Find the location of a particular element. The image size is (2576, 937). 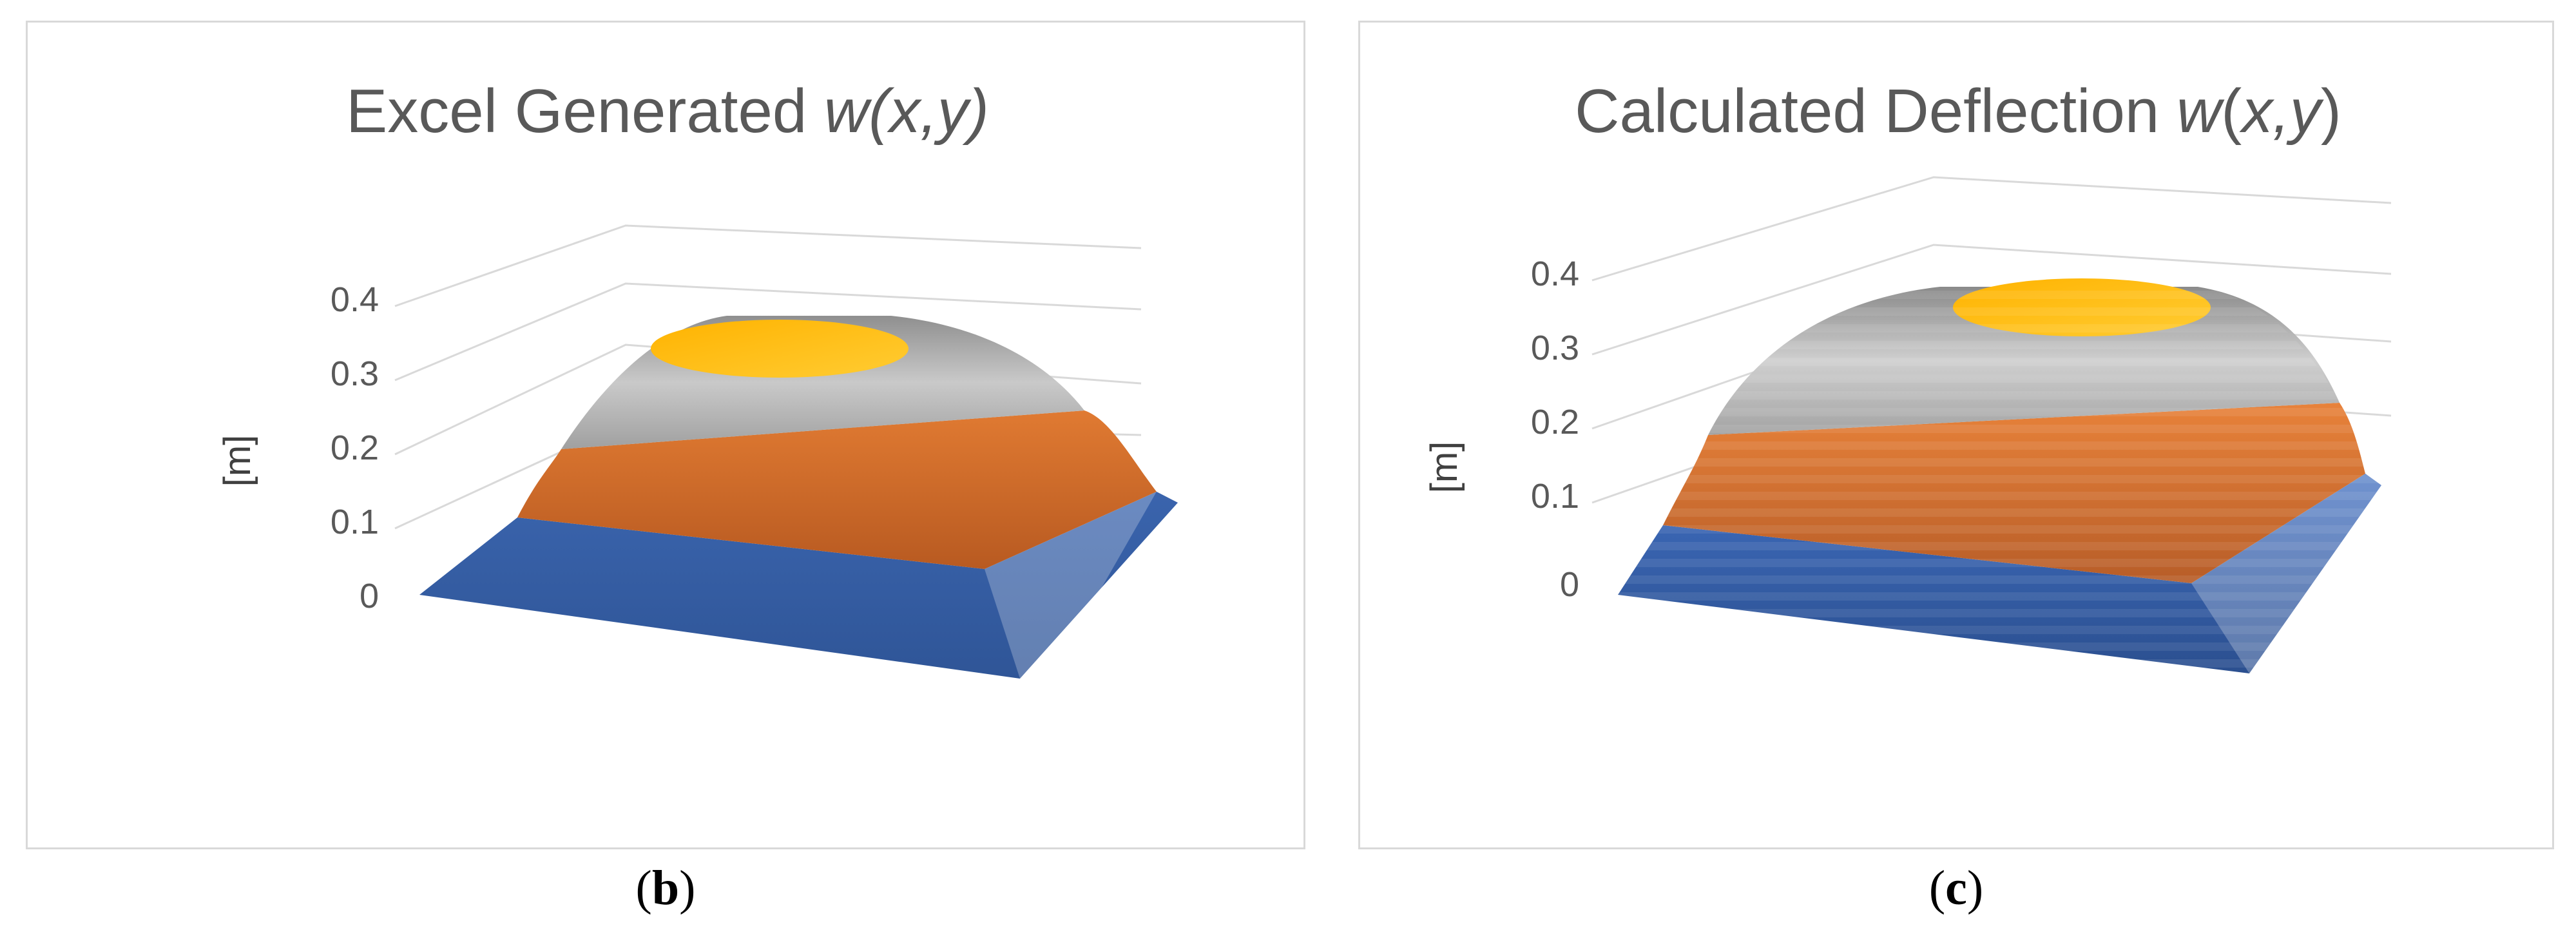

chart-c-surface is located at coordinates (2000, 475).